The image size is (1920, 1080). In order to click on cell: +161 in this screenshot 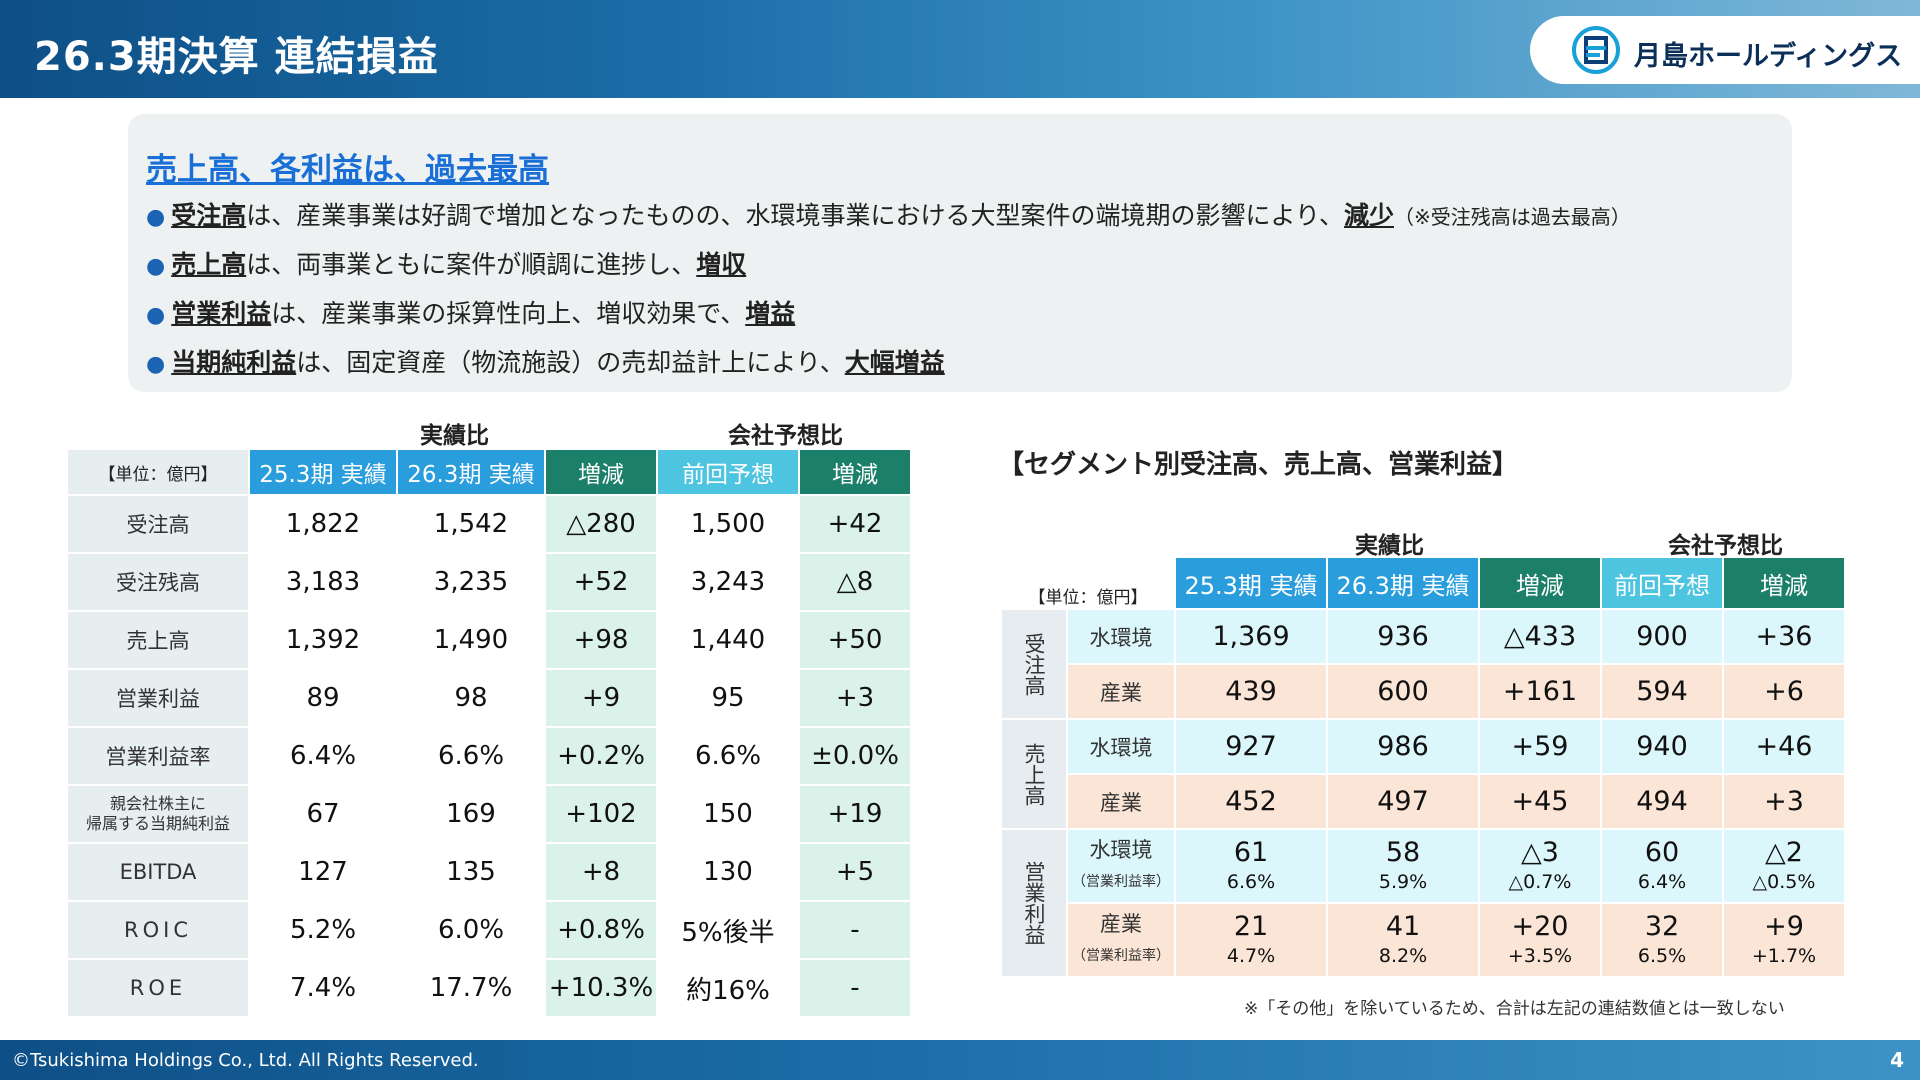, I will do `click(1540, 691)`.